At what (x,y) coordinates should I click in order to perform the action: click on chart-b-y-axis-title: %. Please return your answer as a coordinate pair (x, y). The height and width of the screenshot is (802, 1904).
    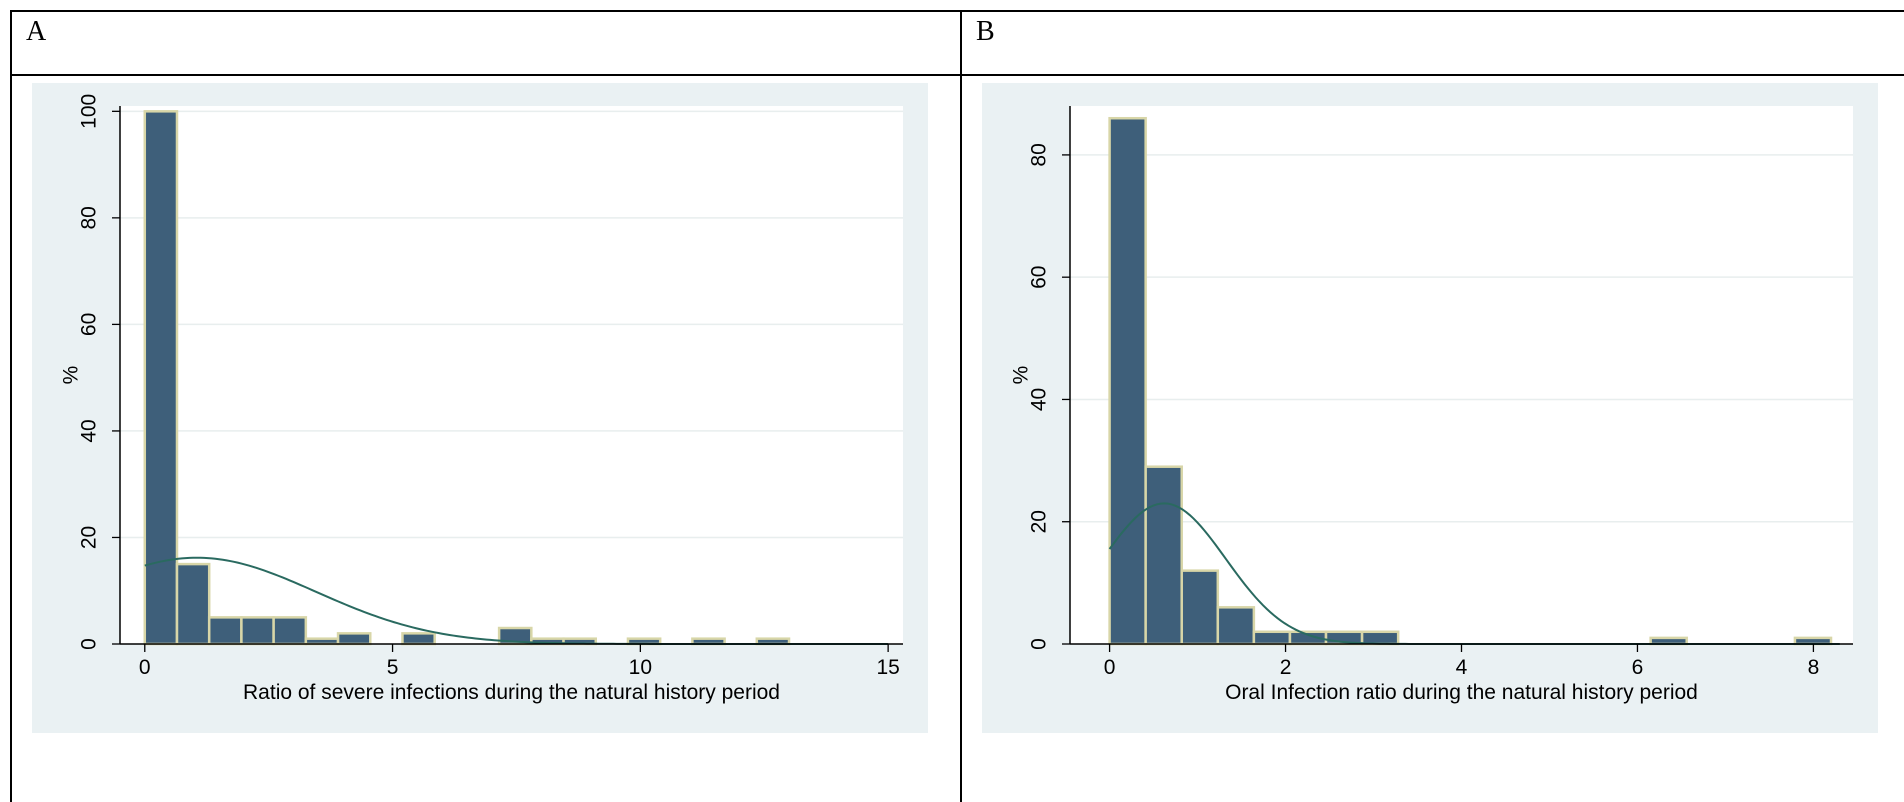
    Looking at the image, I should click on (1021, 375).